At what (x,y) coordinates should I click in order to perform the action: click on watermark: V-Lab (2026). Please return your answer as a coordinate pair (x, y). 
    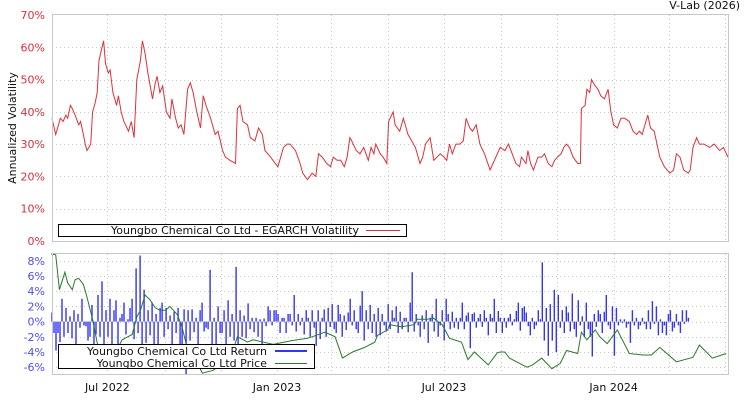
    Looking at the image, I should click on (704, 6).